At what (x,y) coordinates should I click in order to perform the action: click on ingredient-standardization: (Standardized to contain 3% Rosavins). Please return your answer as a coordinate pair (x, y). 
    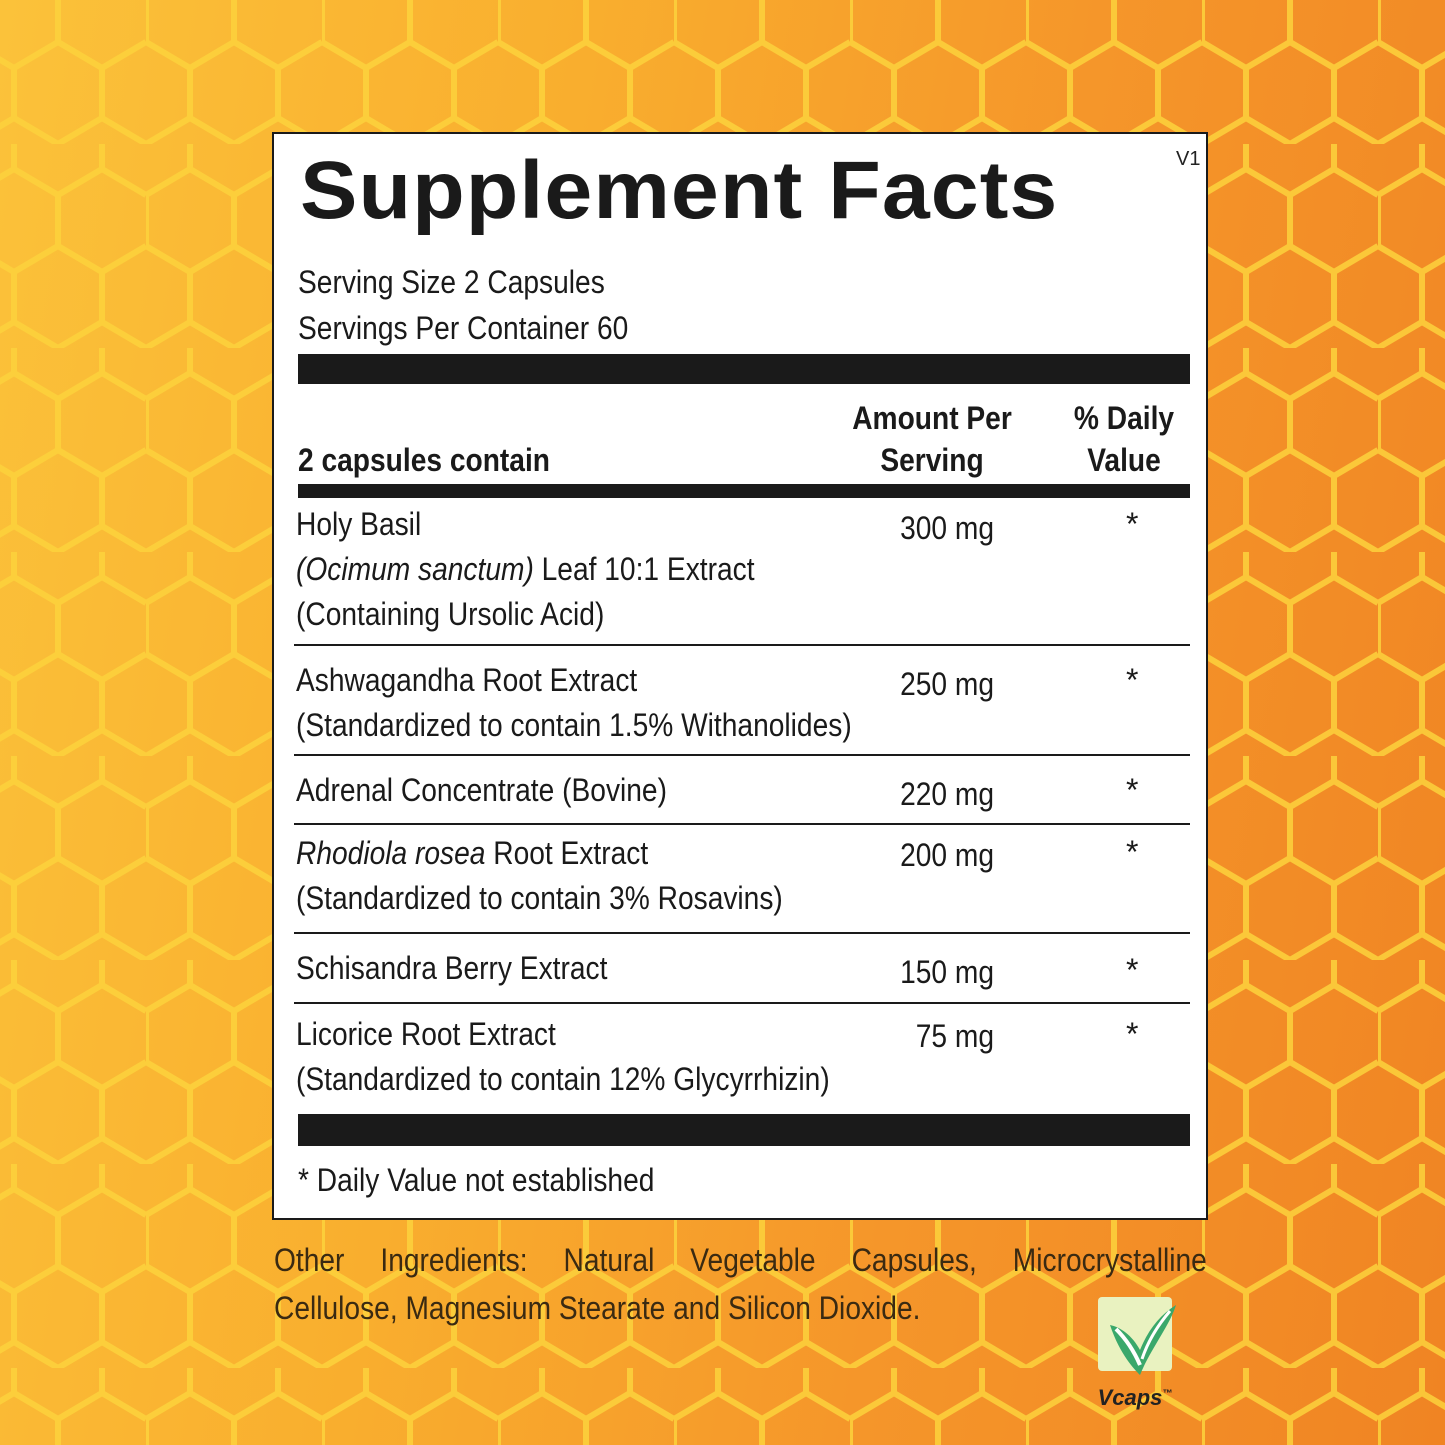
    Looking at the image, I should click on (539, 898).